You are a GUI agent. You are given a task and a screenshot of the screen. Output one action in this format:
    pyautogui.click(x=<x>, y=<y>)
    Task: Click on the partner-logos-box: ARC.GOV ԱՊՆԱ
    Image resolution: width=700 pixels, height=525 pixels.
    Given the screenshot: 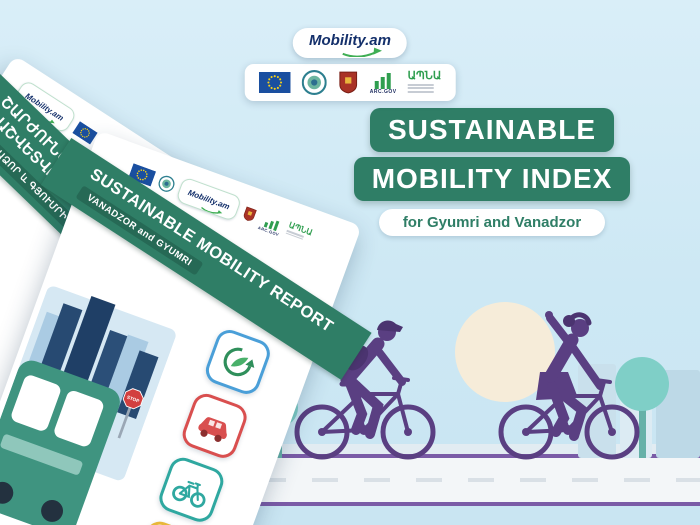 What is the action you would take?
    pyautogui.click(x=350, y=82)
    